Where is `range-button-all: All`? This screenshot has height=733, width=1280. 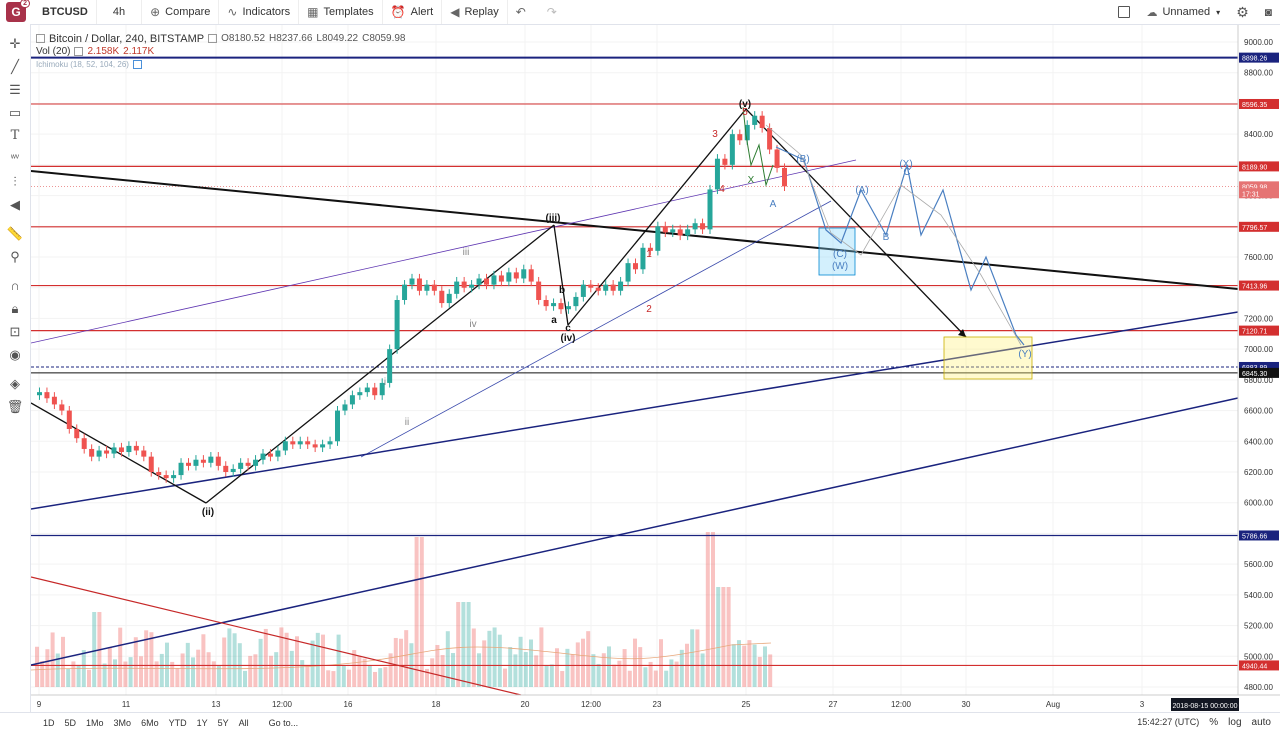 range-button-all: All is located at coordinates (243, 723).